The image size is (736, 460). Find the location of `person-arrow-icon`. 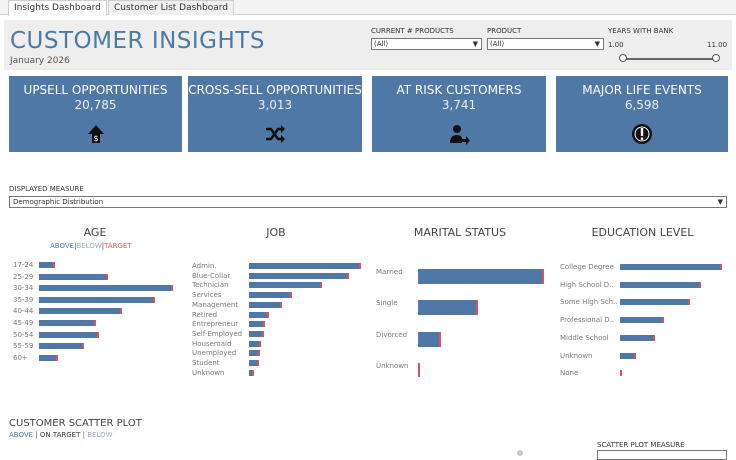

person-arrow-icon is located at coordinates (460, 135).